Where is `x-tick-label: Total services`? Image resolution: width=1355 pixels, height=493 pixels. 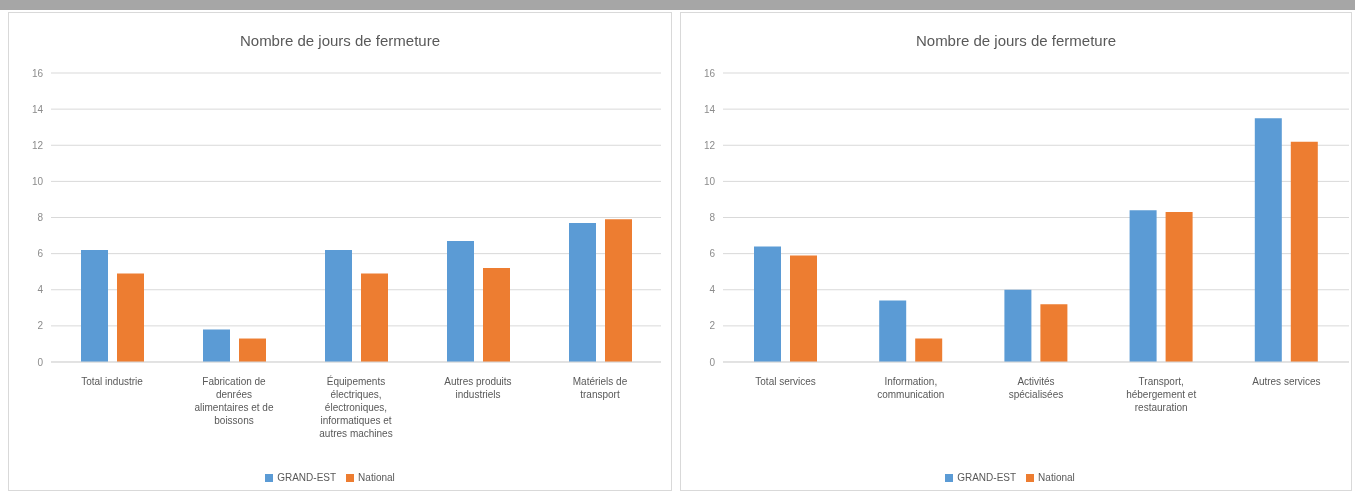
x-tick-label: Total services is located at coordinates (785, 382).